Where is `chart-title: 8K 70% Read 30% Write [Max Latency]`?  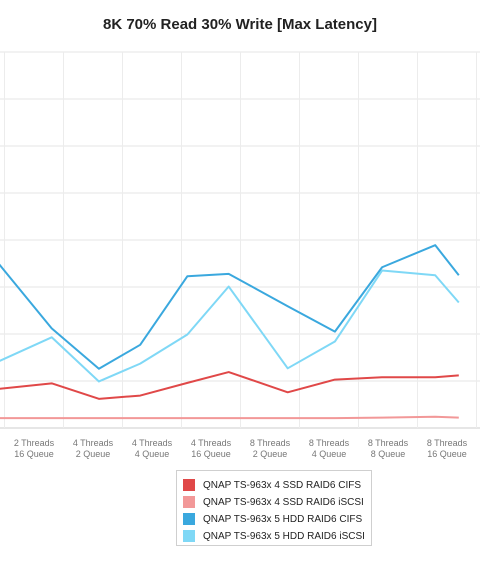
chart-title: 8K 70% Read 30% Write [Max Latency] is located at coordinates (240, 24).